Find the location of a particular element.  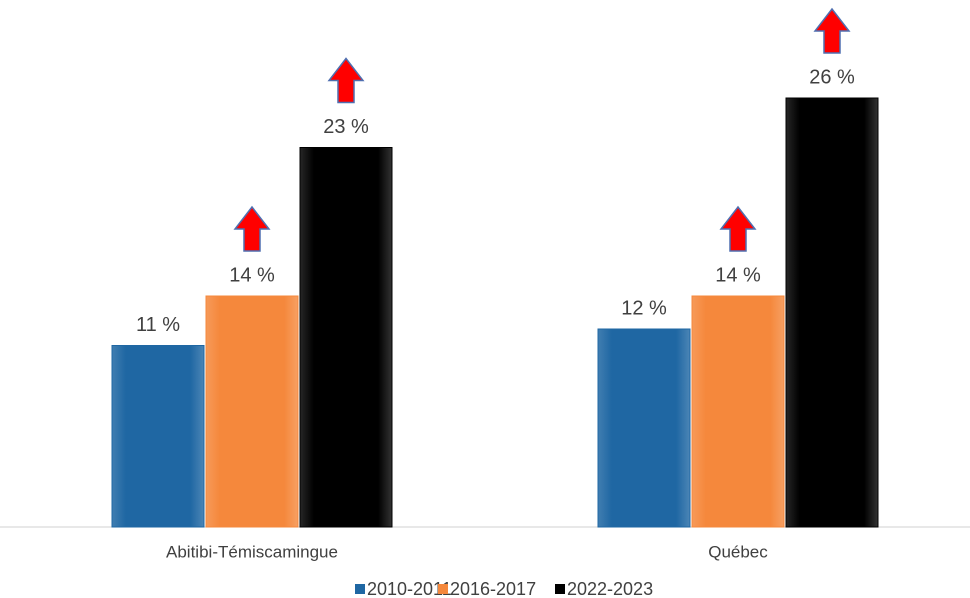

legend-label: 2016-2017 is located at coordinates (493, 588).